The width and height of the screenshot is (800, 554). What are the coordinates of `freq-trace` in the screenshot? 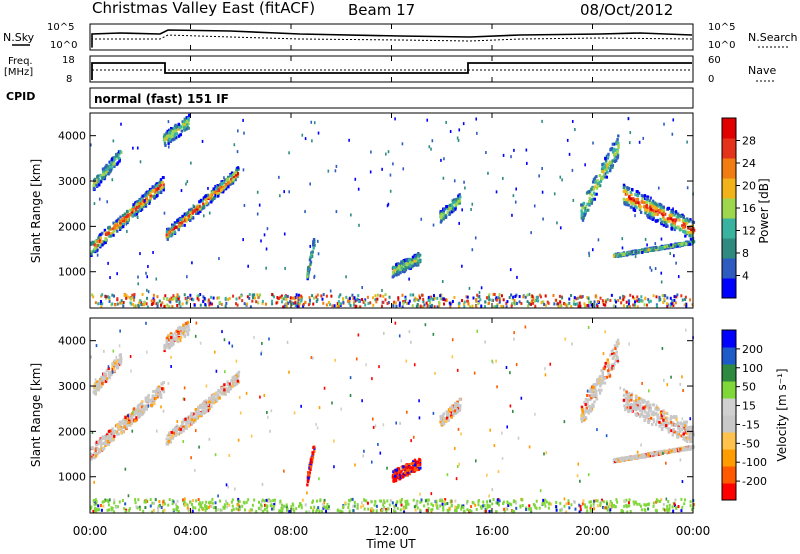 It's located at (391, 71).